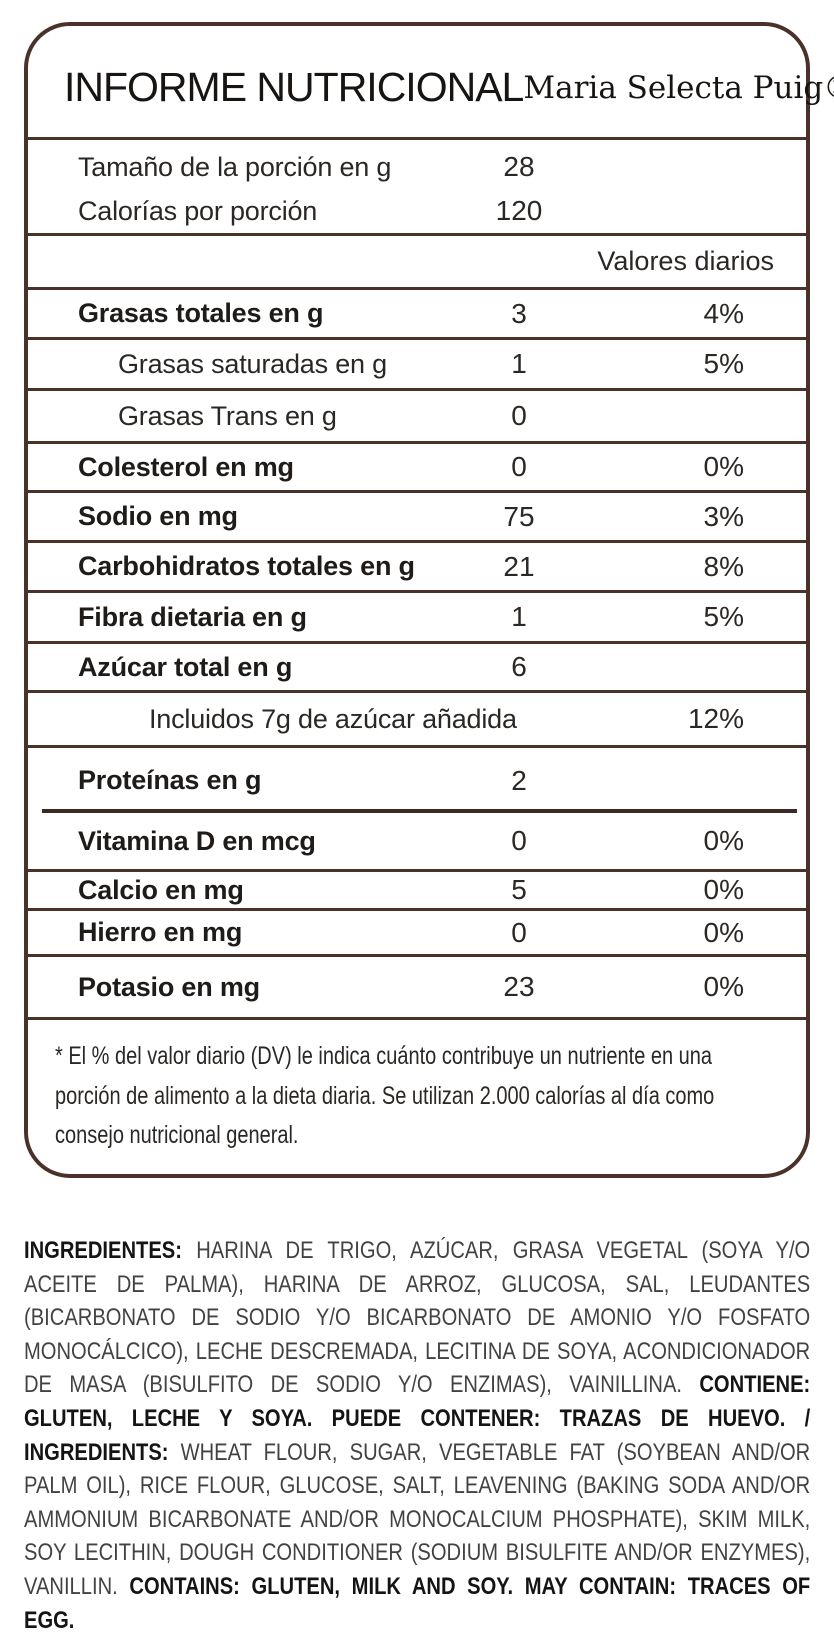  What do you see at coordinates (294, 87) in the screenshot?
I see `panel-title: INFORME NUTRICIONAL` at bounding box center [294, 87].